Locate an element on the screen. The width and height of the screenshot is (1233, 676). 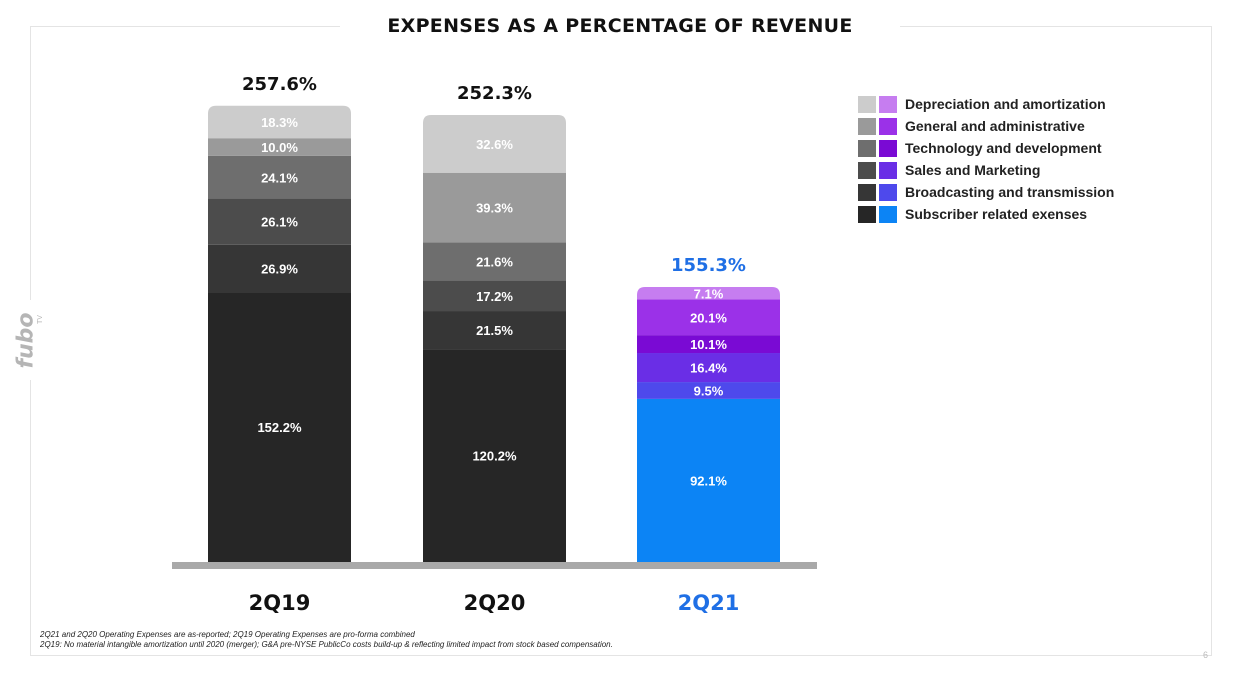
legend-label: Depreciation and amortization is located at coordinates (1005, 104).